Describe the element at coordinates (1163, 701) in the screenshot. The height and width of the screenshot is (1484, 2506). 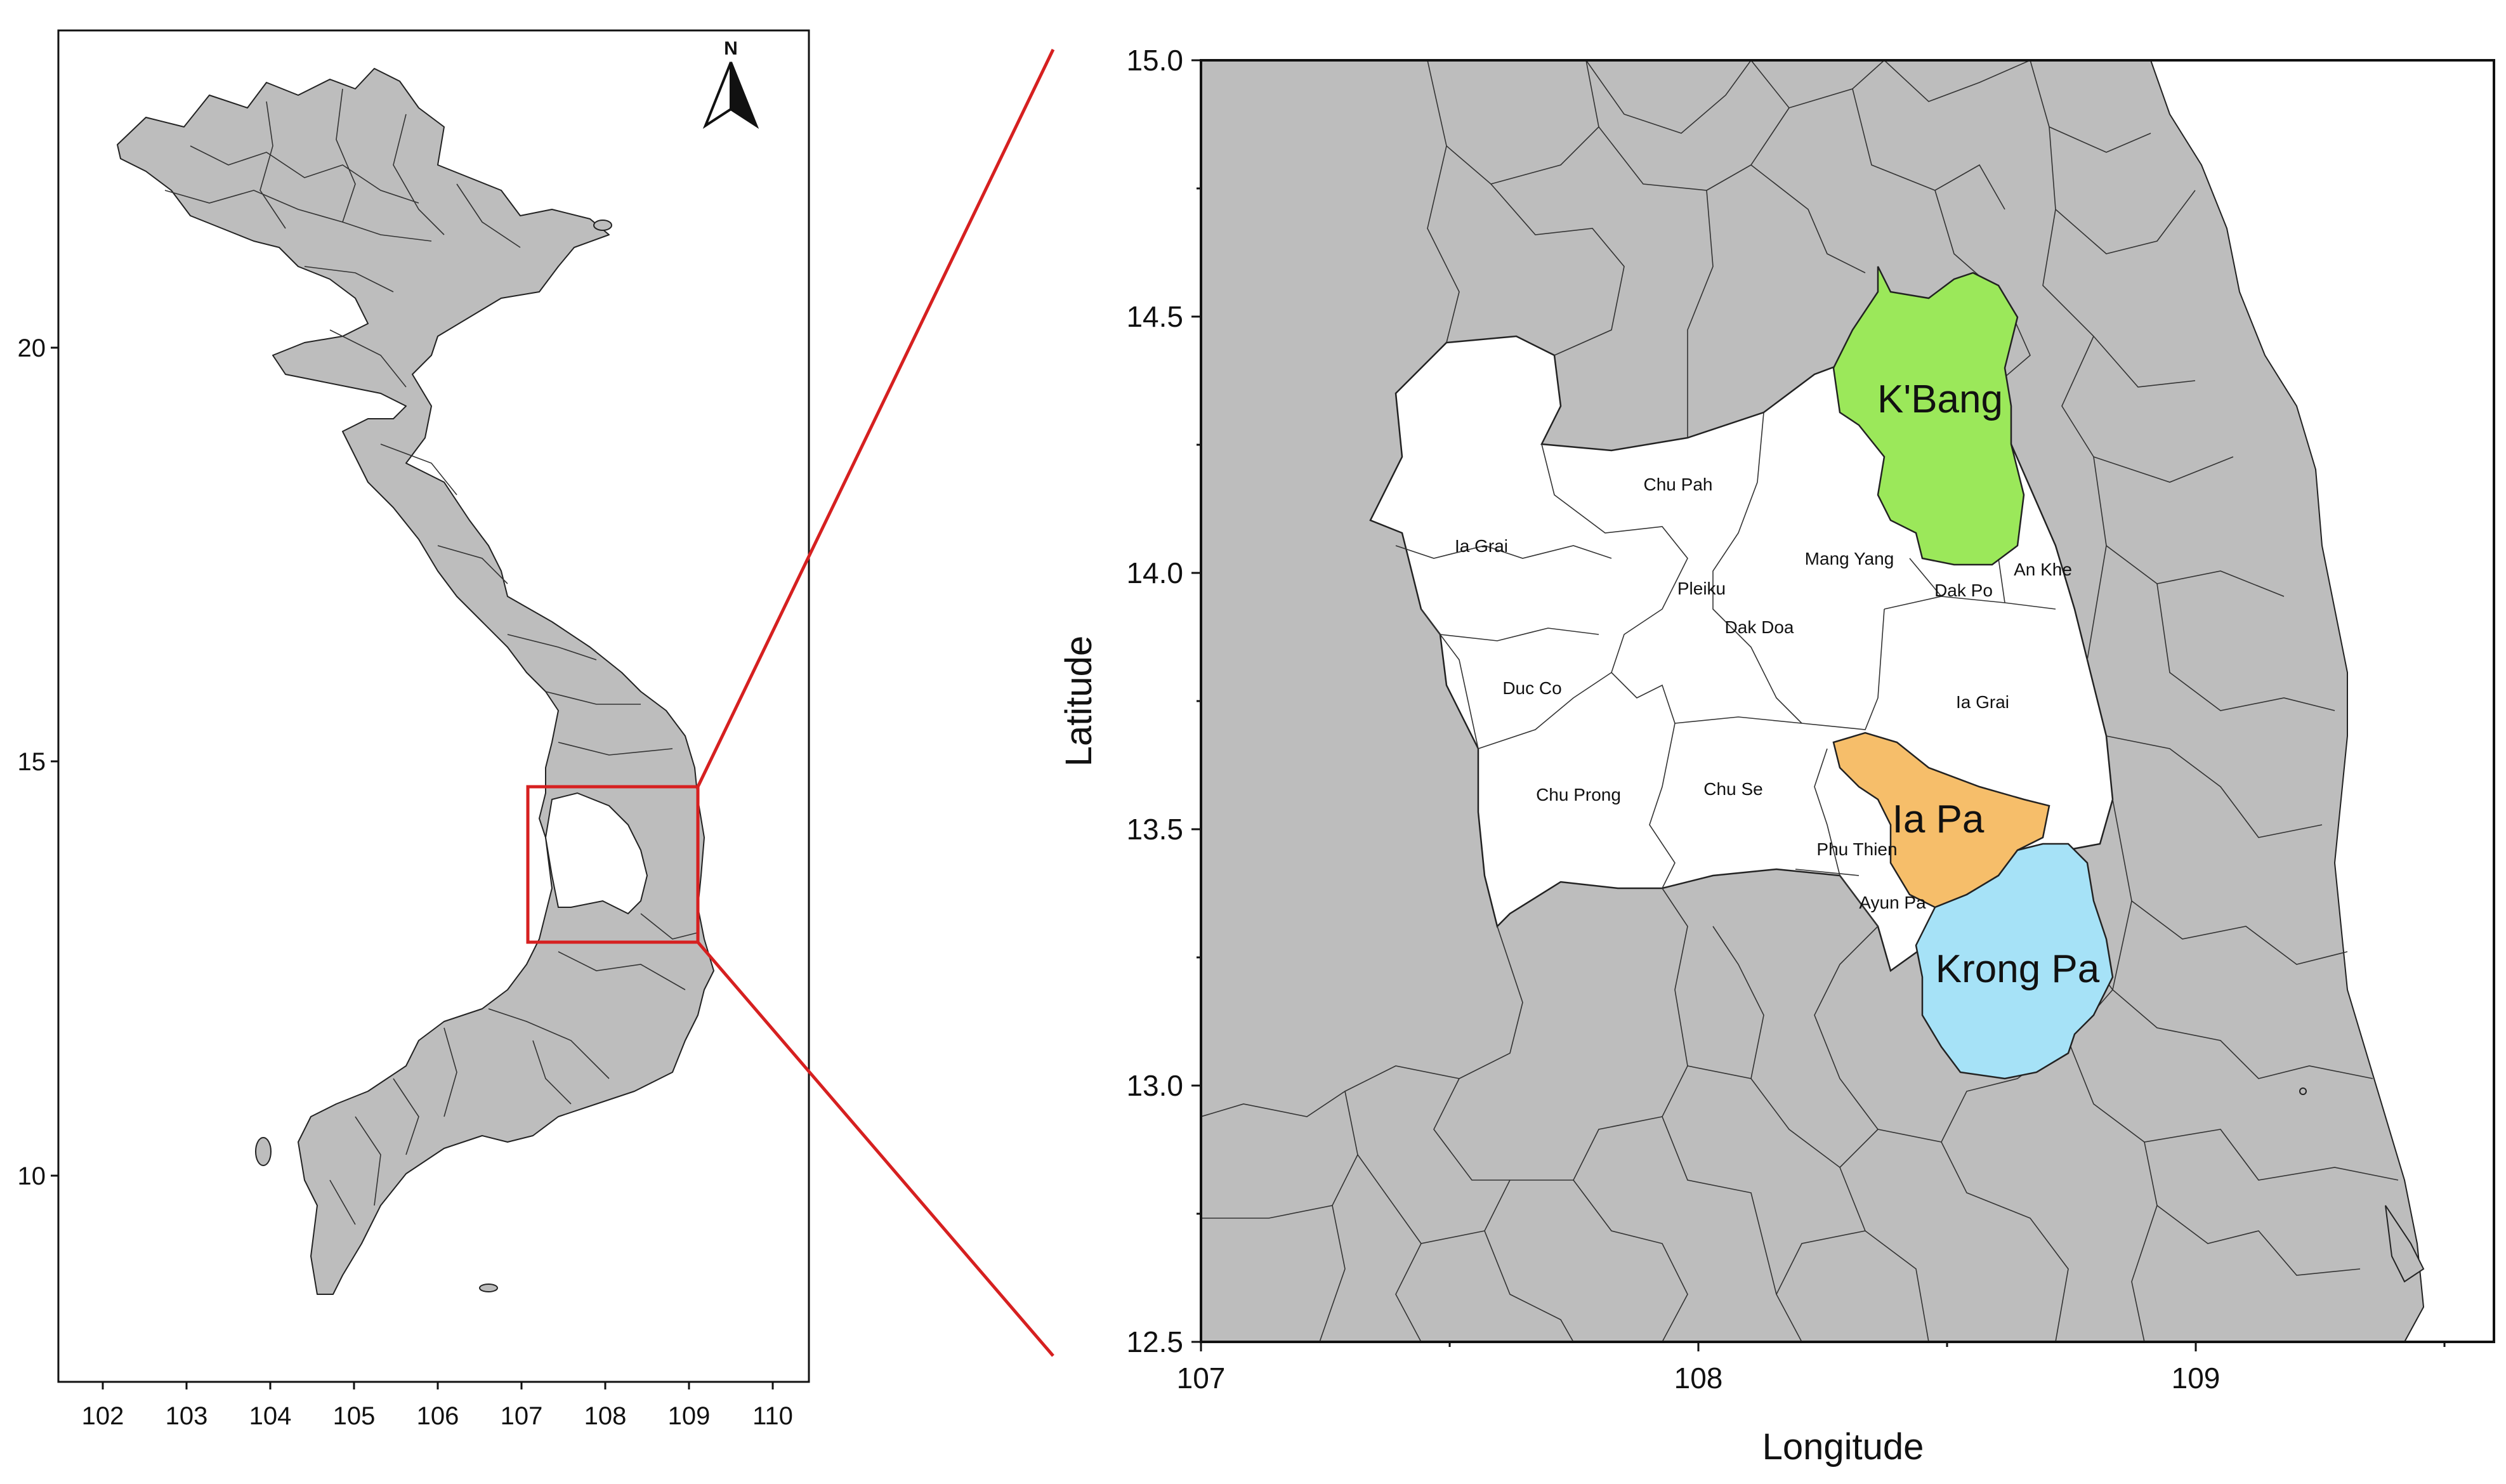
I see `detail-y-axis: 15.0 14.5 14.0 13.5 13.0 12.5` at that location.